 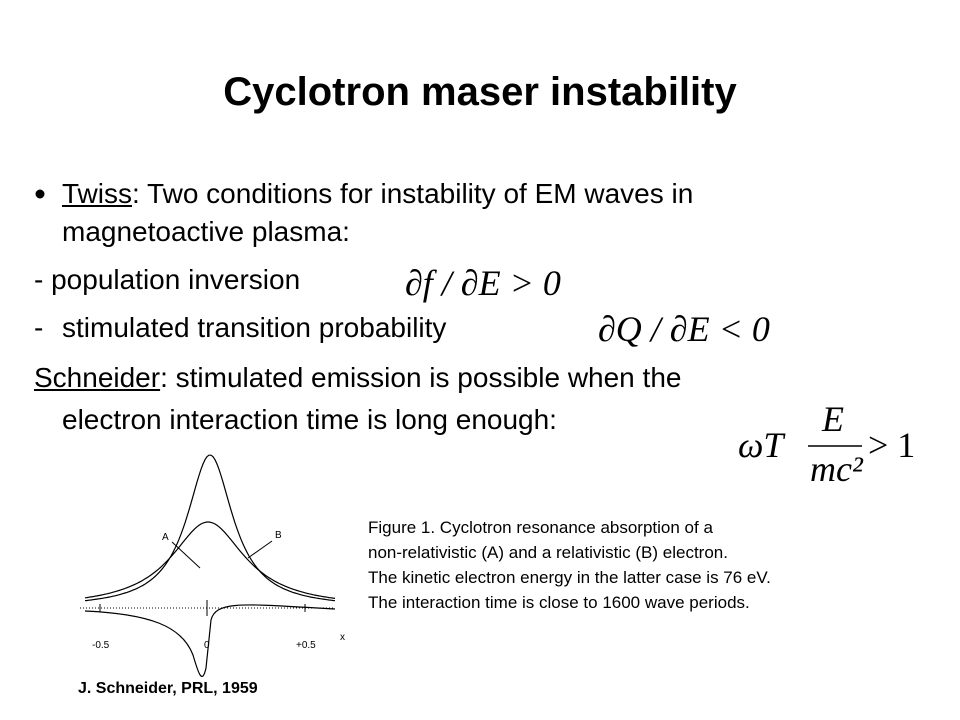 What do you see at coordinates (306, 645) in the screenshot?
I see `x-tick-label: +0.5` at bounding box center [306, 645].